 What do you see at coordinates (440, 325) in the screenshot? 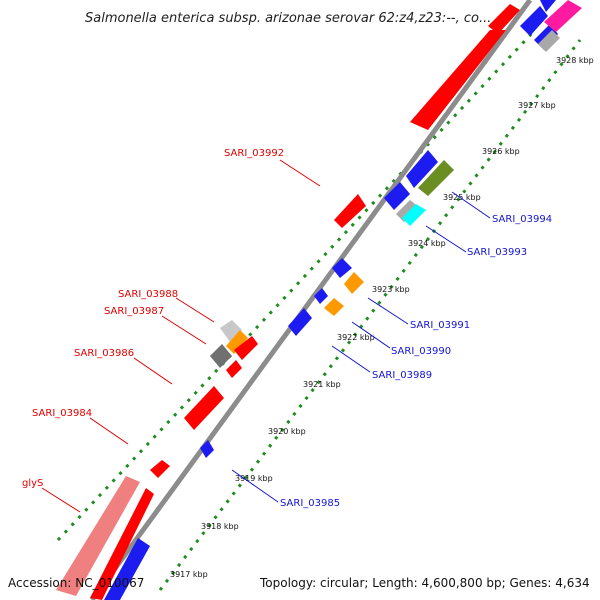
I see `gene-label-sari-03991: SARI_03991` at bounding box center [440, 325].